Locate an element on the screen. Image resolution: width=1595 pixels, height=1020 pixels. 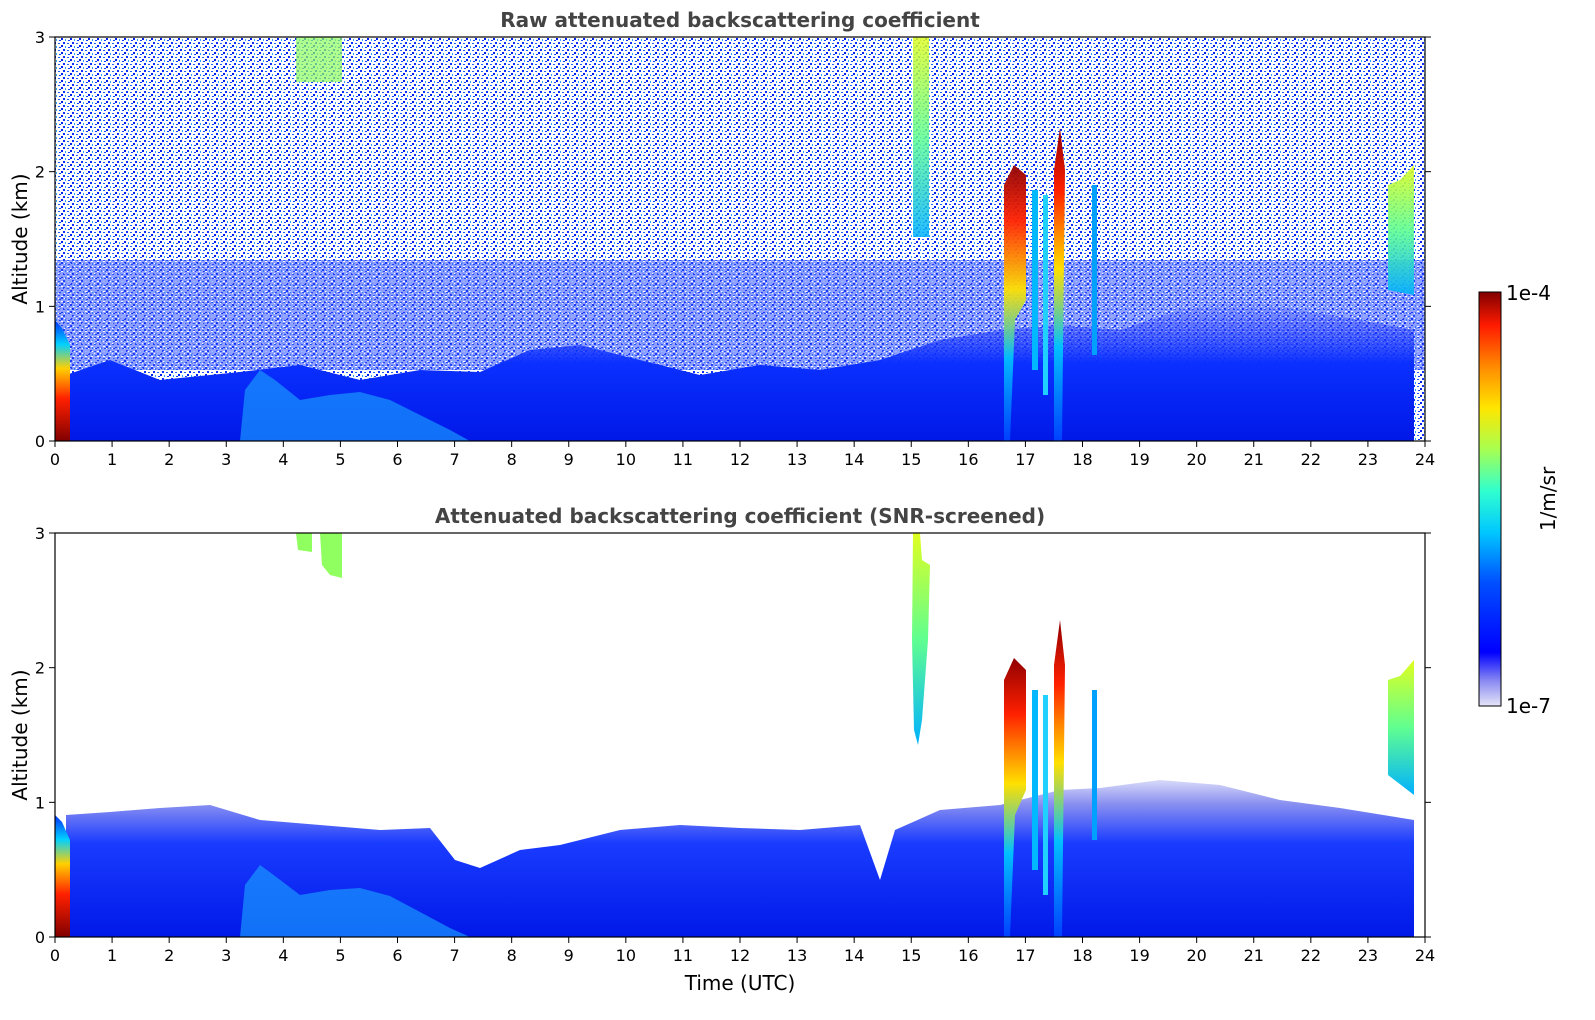
cloud-raw-18h is located at coordinates (1094, 270).